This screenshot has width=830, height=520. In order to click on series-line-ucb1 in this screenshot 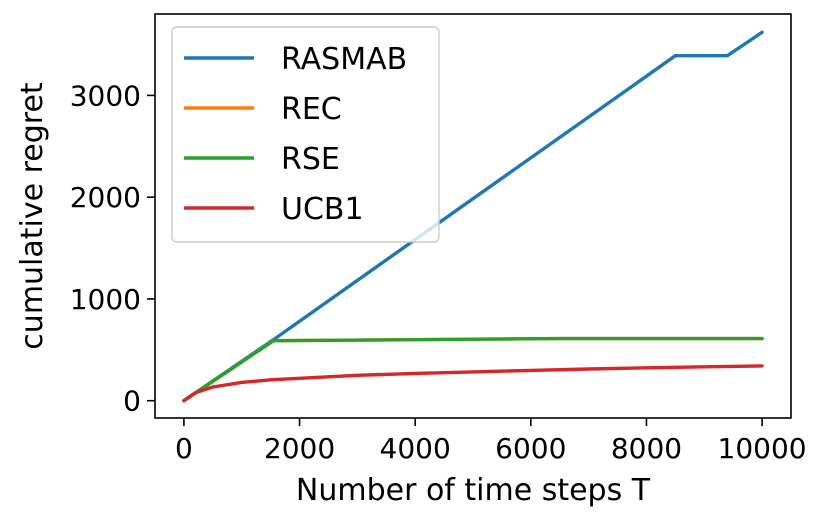, I will do `click(473, 383)`.